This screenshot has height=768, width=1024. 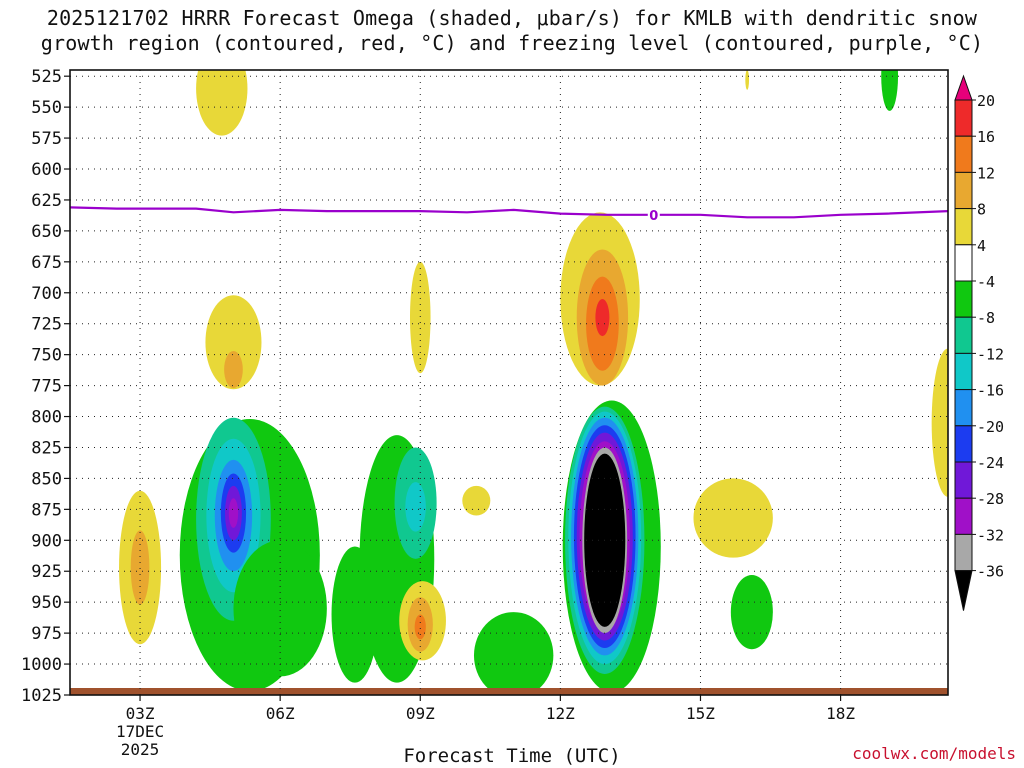 I want to click on freezing-level-label: 0, so click(x=653, y=216).